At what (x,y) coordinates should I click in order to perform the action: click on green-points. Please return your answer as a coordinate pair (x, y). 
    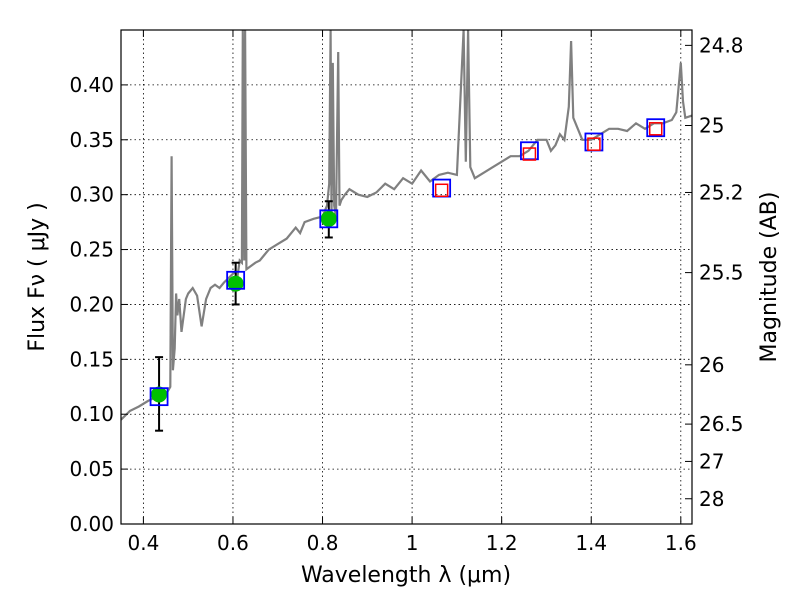
    Looking at the image, I should click on (244, 306).